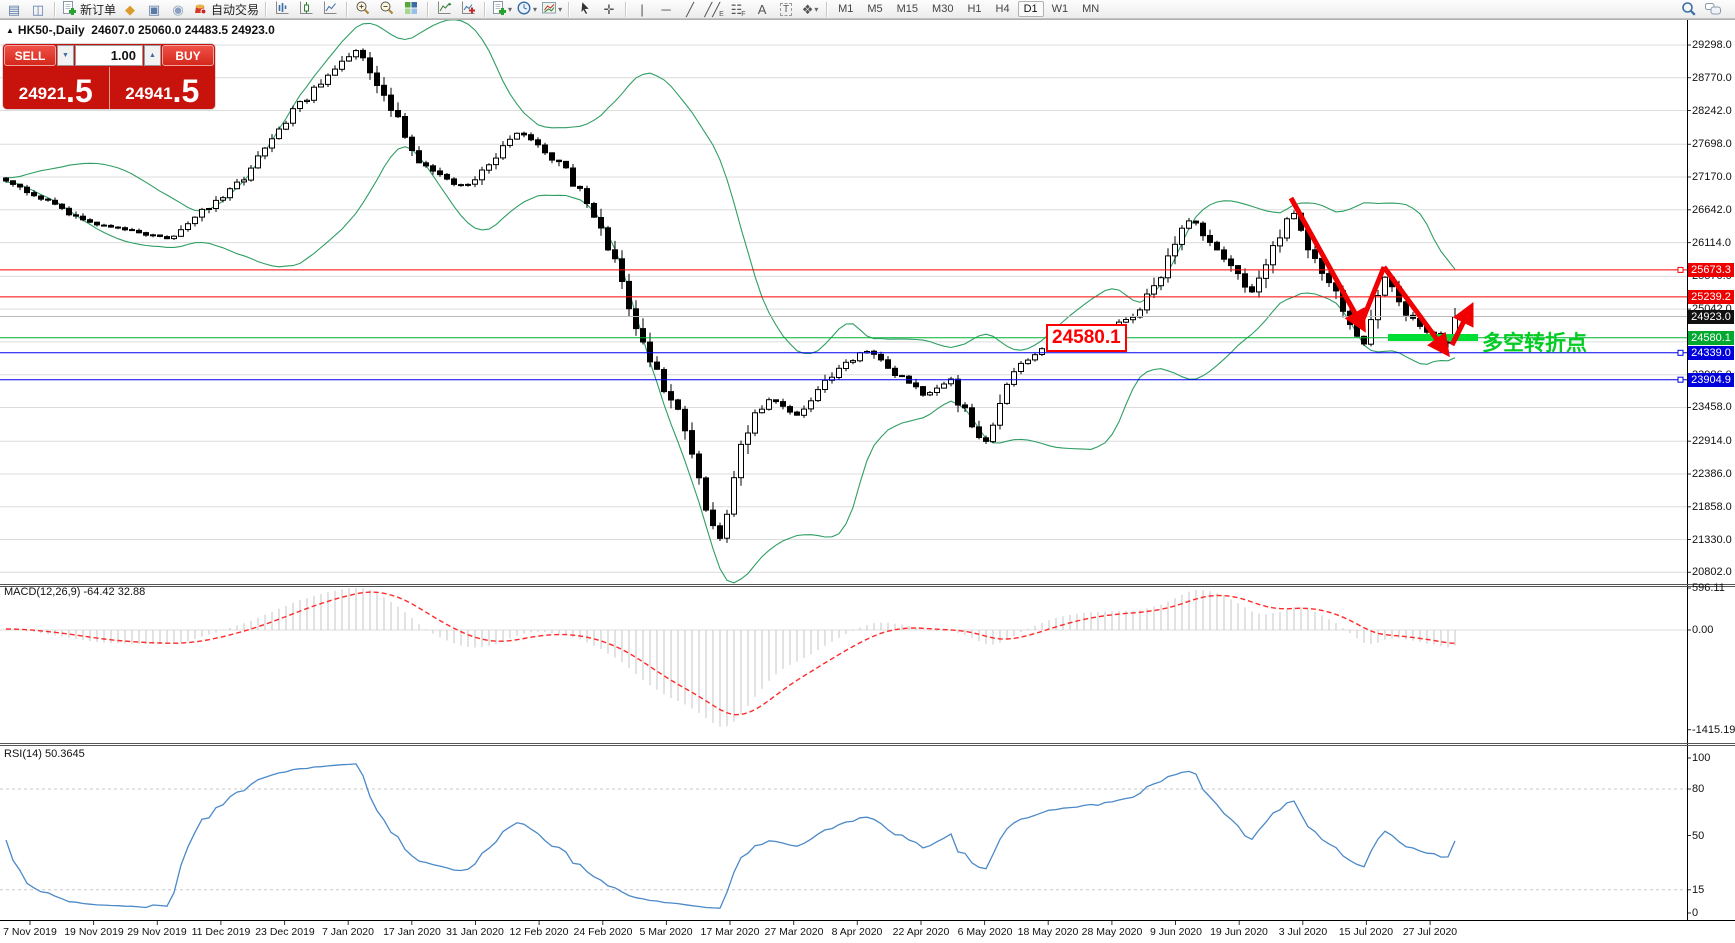 This screenshot has height=943, width=1735. What do you see at coordinates (690, 9) in the screenshot?
I see `trendline-button: ╱` at bounding box center [690, 9].